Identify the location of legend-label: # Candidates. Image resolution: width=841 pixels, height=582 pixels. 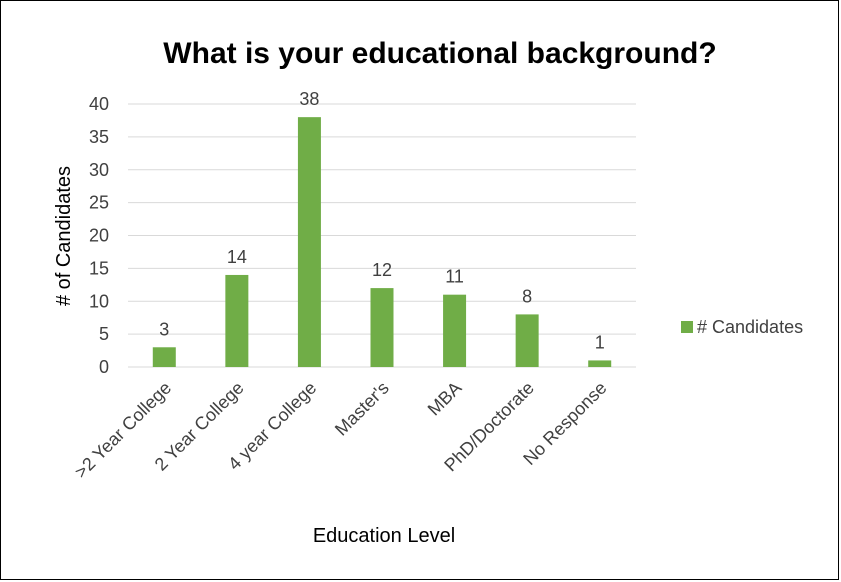
(750, 327).